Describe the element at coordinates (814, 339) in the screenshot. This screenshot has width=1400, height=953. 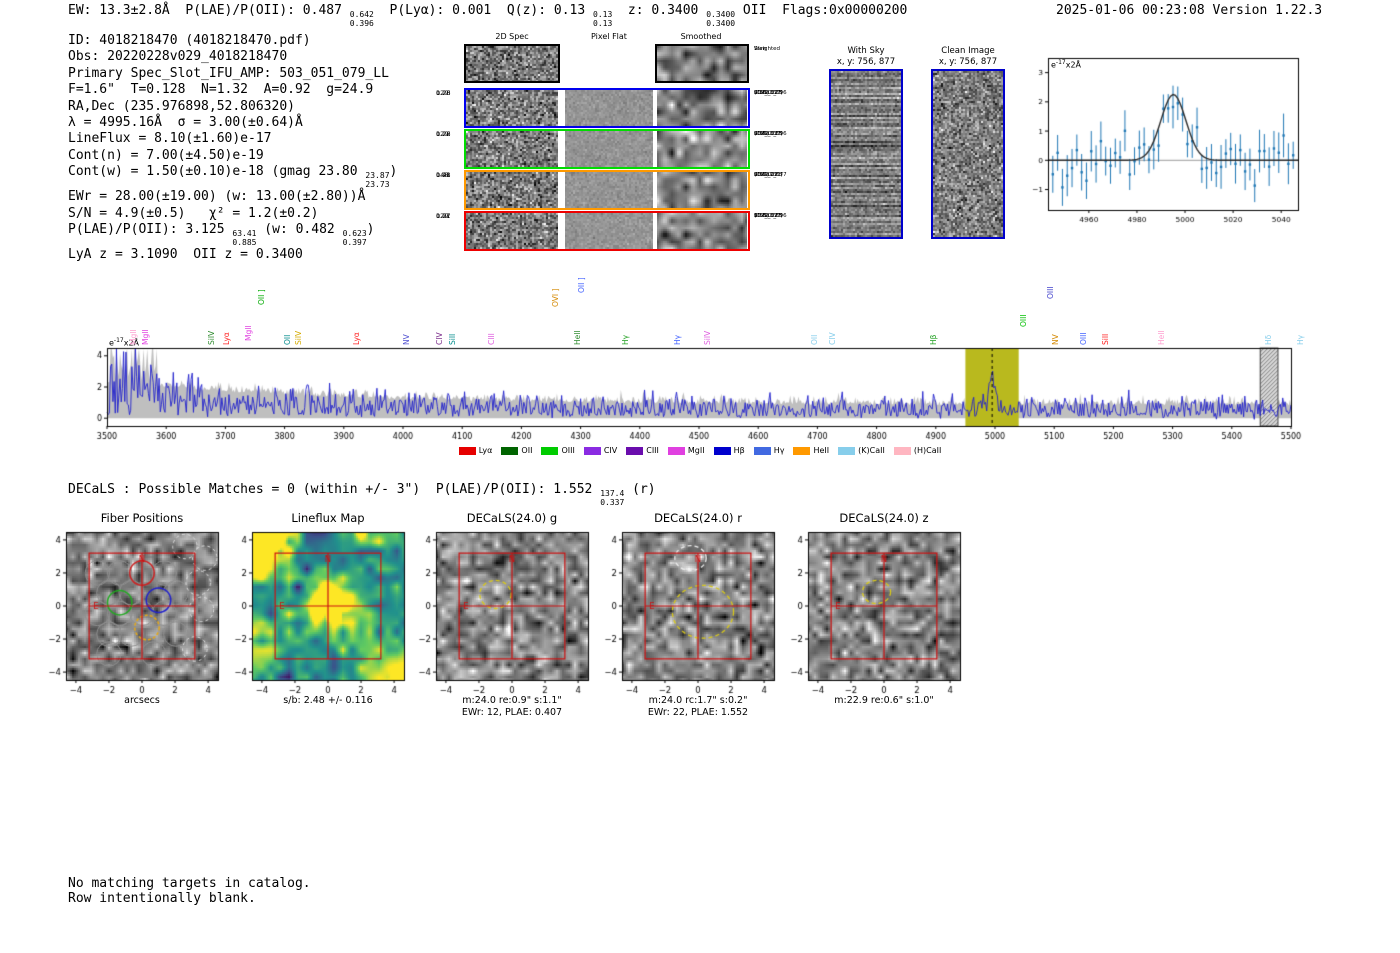
I see `emission-line-label: OII` at that location.